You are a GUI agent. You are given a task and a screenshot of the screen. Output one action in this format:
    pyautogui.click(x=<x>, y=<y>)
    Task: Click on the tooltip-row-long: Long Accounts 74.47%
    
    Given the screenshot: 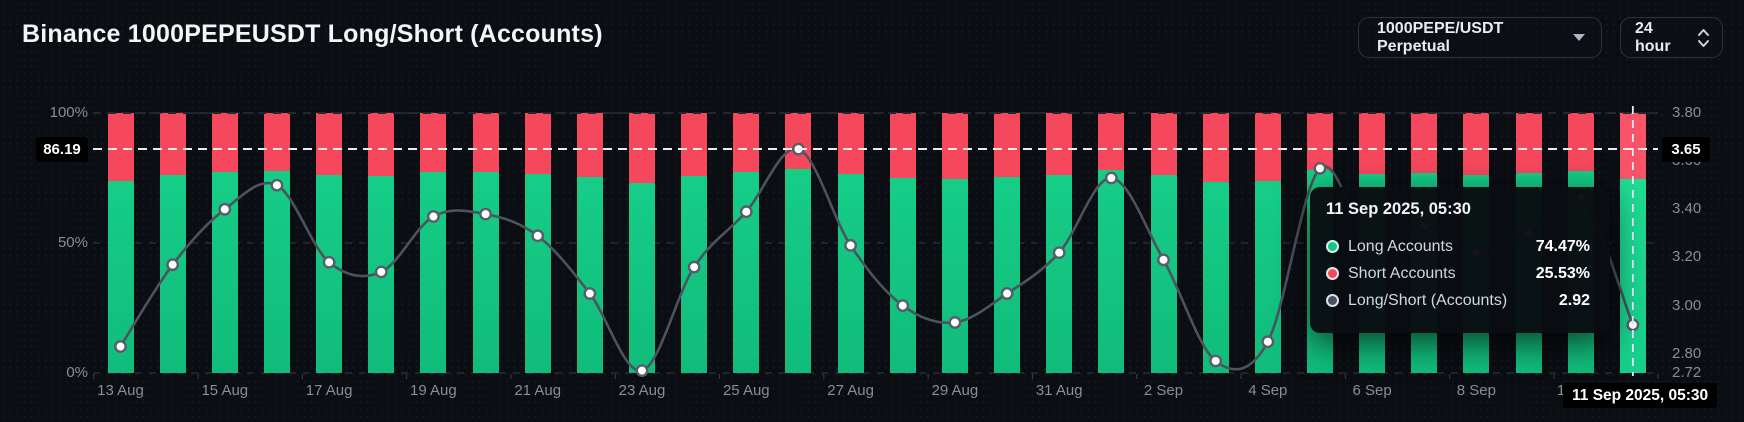 What is the action you would take?
    pyautogui.click(x=1458, y=246)
    